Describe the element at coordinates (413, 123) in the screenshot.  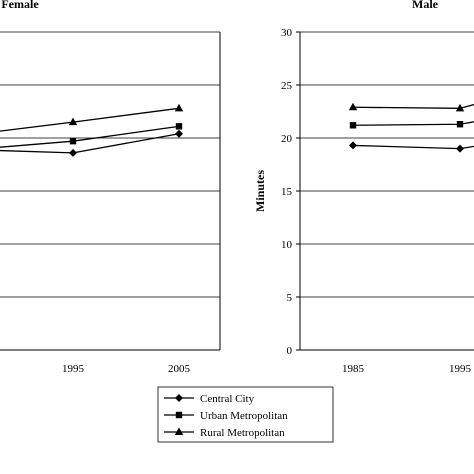
I see `urban-metropolitan-line` at that location.